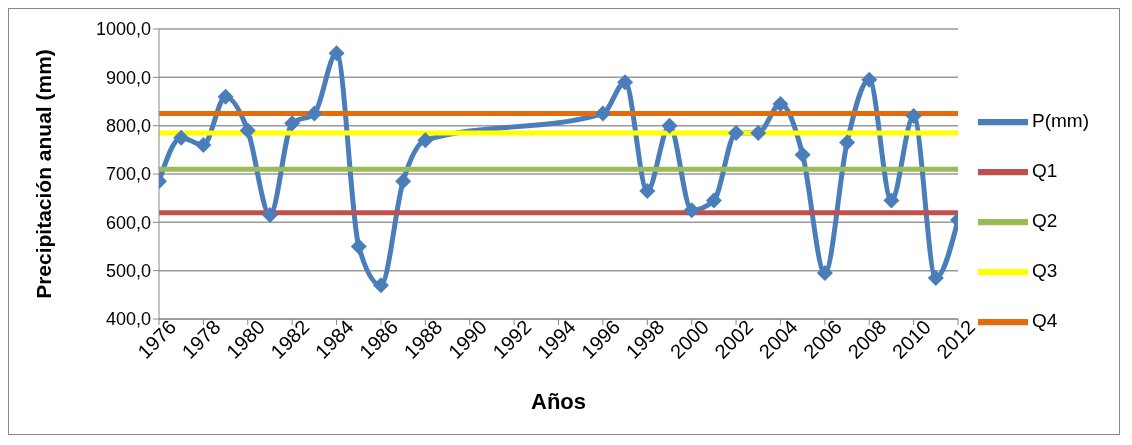 This screenshot has width=1132, height=445. I want to click on y-tick-label: 800,0, so click(128, 126).